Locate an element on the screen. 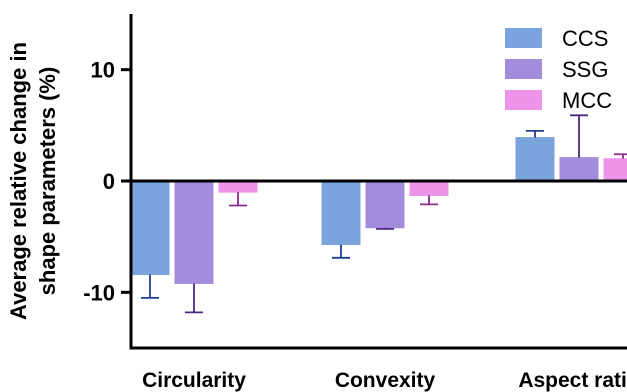  x-tick-label-aspect-ratio: Aspect ratio is located at coordinates (572, 380).